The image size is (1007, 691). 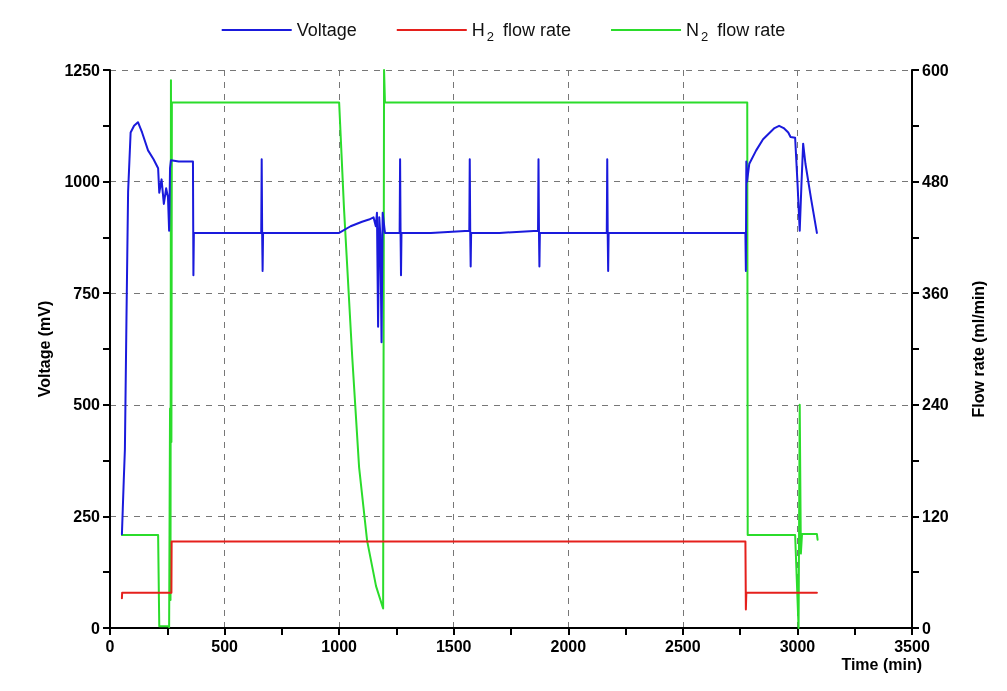 I want to click on x-tick-label: 1500, so click(x=453, y=646).